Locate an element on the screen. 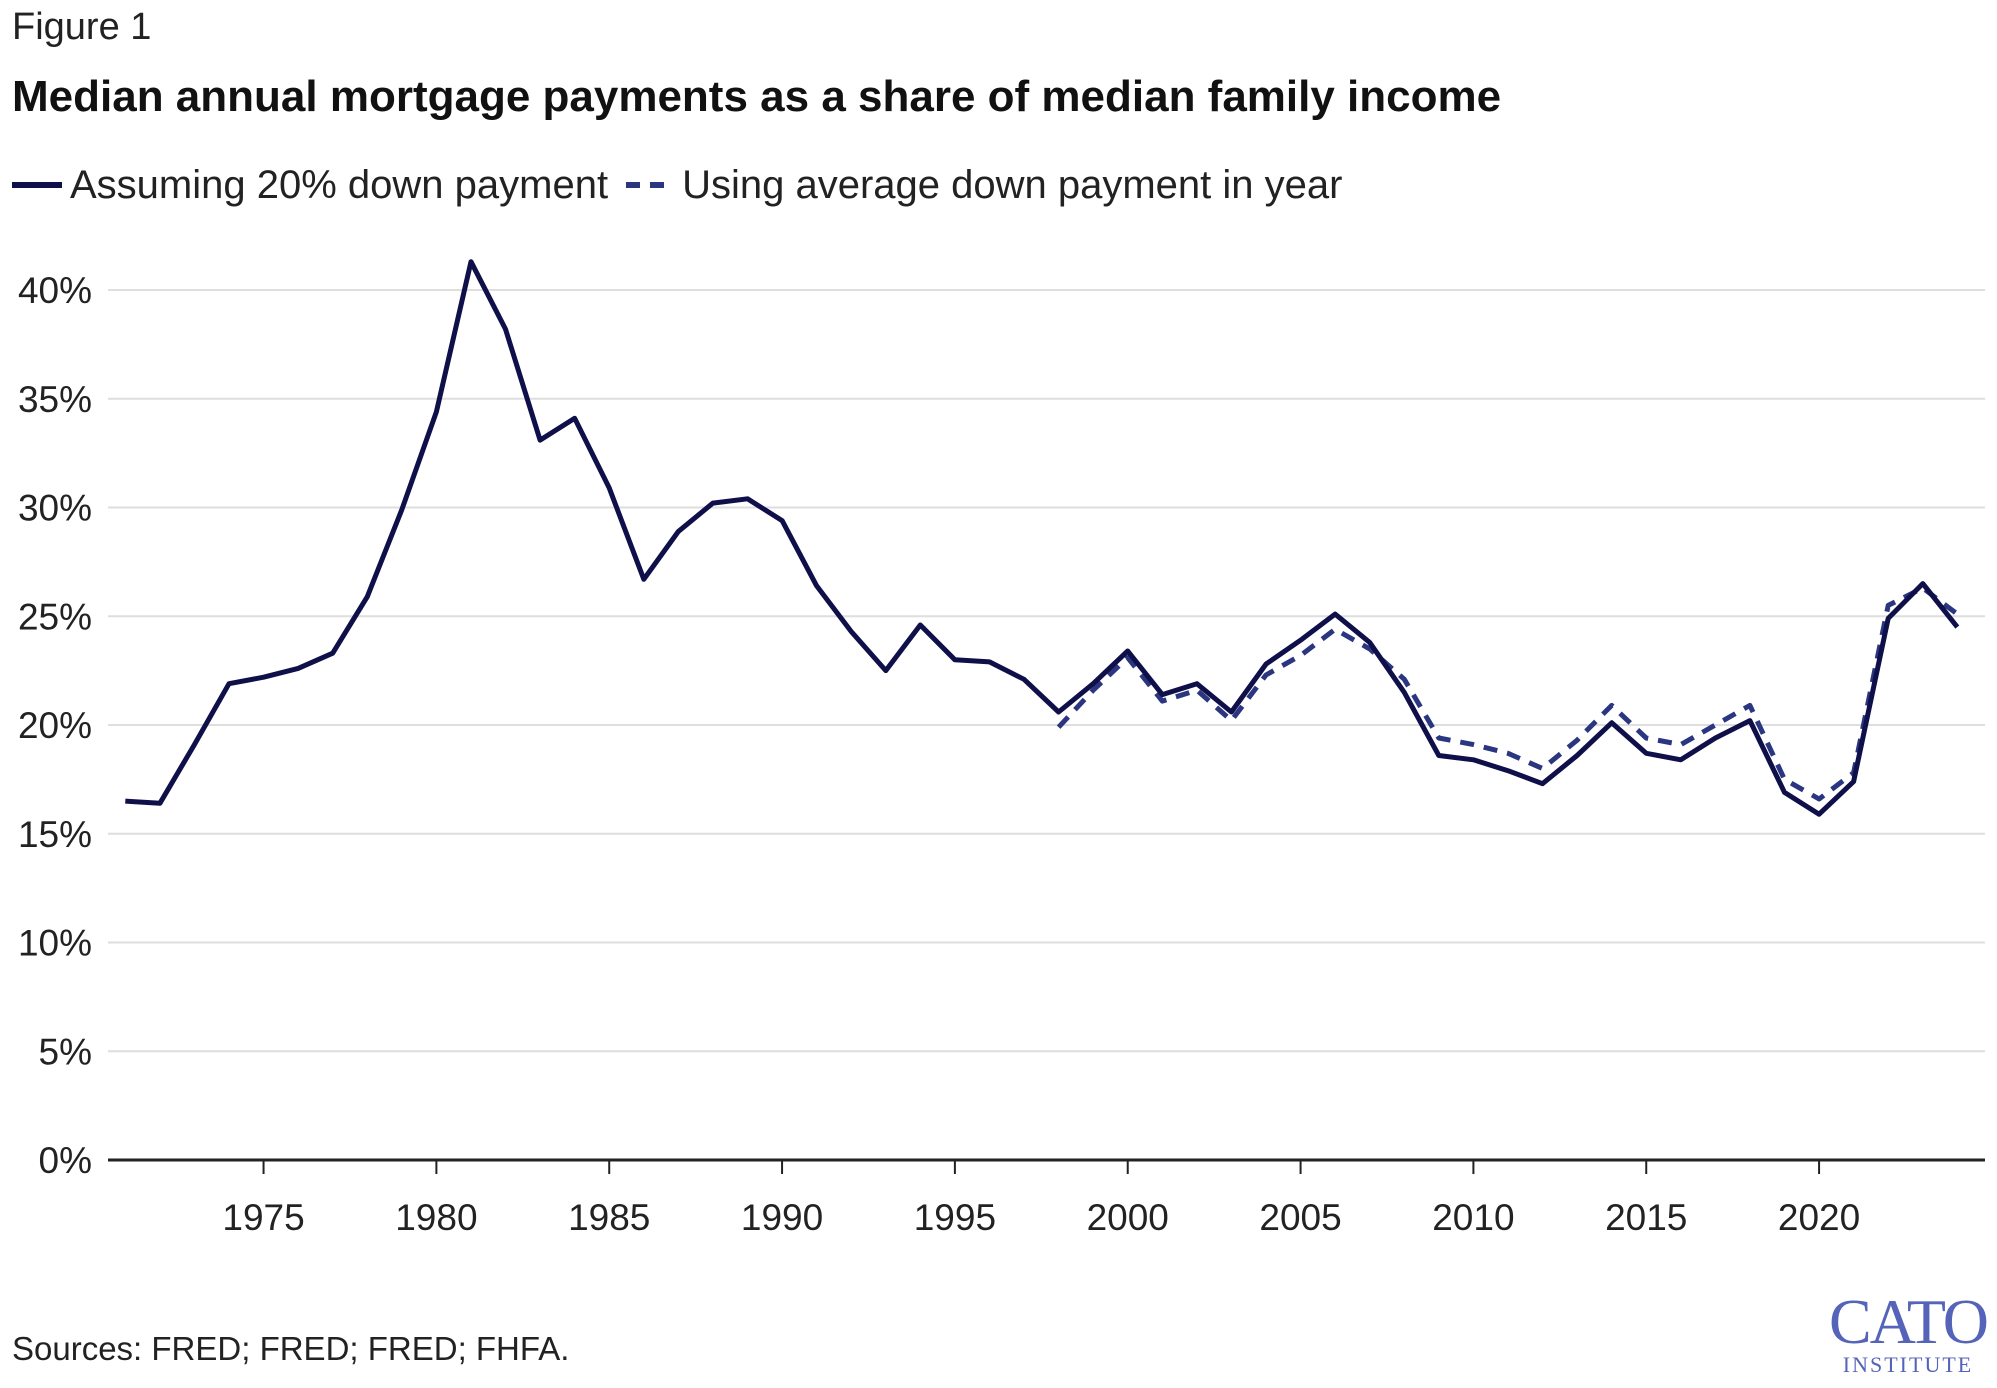  source-note: Sources: FRED; FRED; FRED; FHFA. is located at coordinates (291, 1348).